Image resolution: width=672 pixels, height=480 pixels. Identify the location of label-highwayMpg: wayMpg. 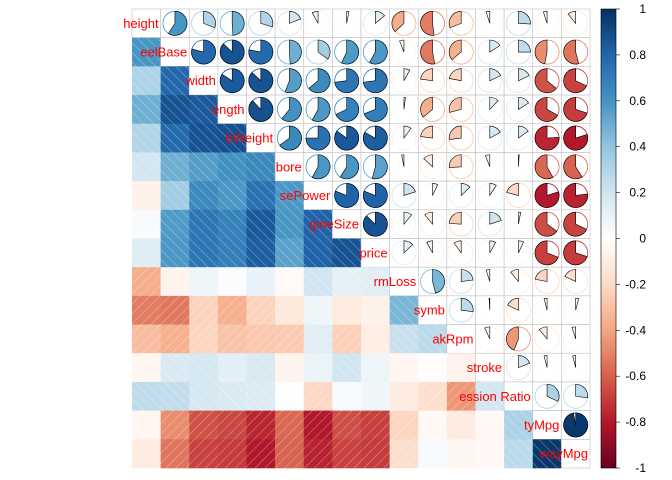
(563, 453).